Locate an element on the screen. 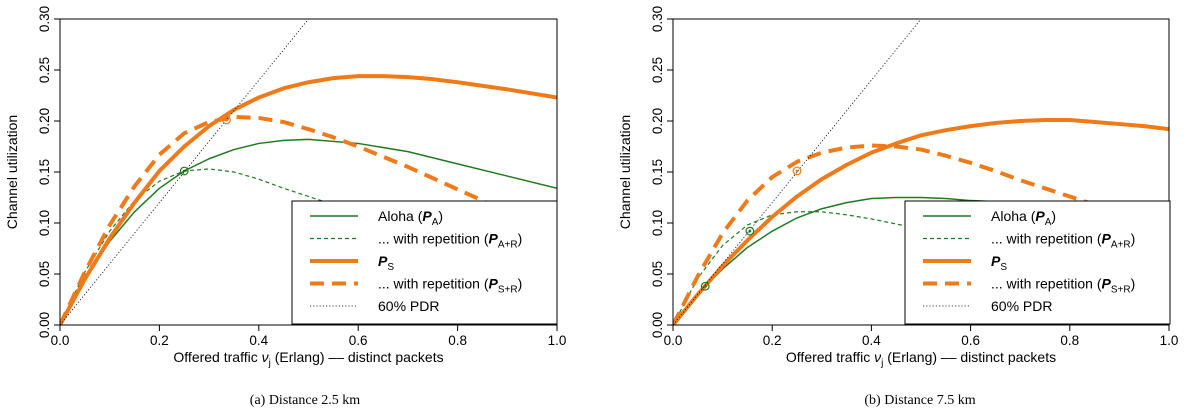 Image resolution: width=1191 pixels, height=414 pixels. panel-caption: (a) Distance 2.5 km is located at coordinates (305, 400).